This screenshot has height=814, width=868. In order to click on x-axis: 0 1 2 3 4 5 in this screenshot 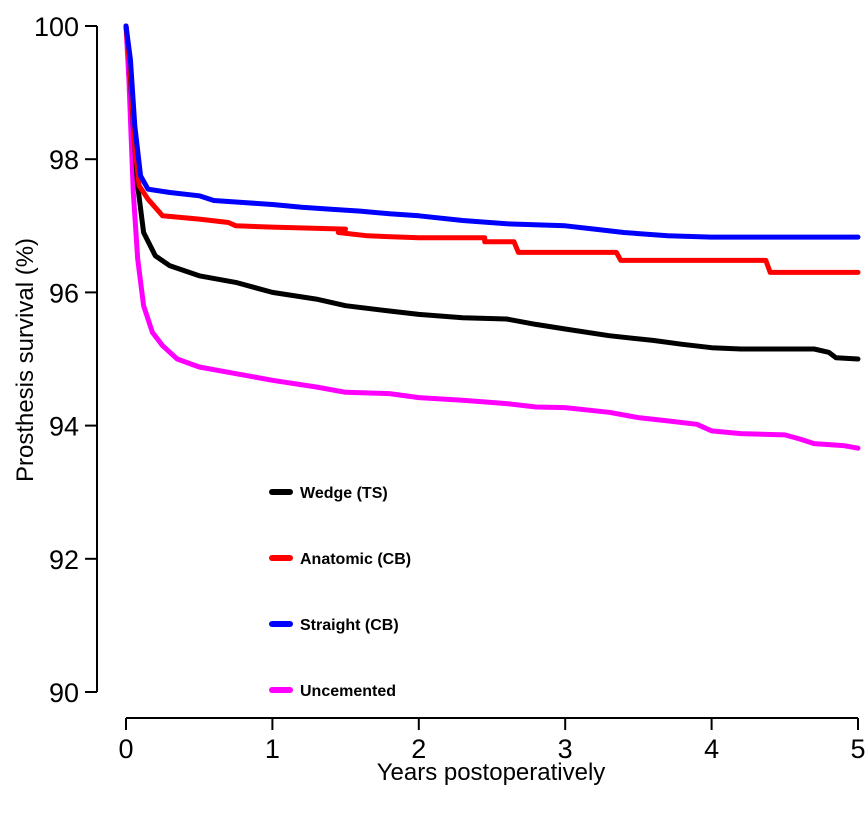, I will do `click(492, 740)`.